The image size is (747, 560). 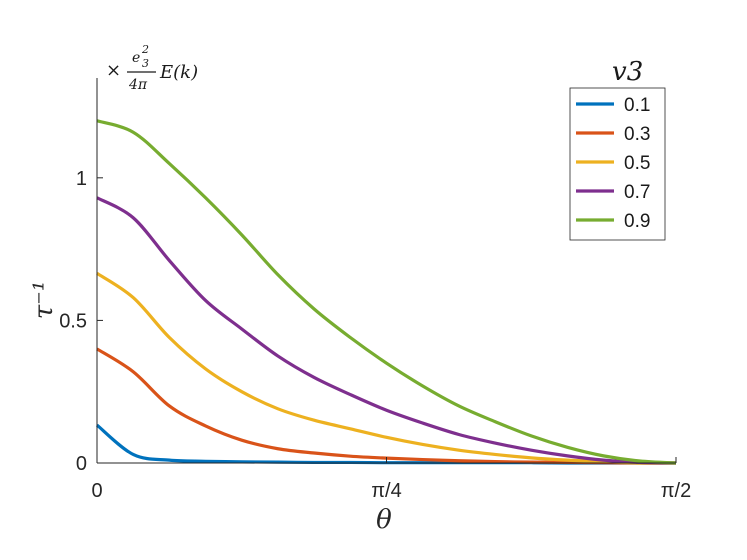 What do you see at coordinates (637, 105) in the screenshot?
I see `legend-label-0.1: 0.1` at bounding box center [637, 105].